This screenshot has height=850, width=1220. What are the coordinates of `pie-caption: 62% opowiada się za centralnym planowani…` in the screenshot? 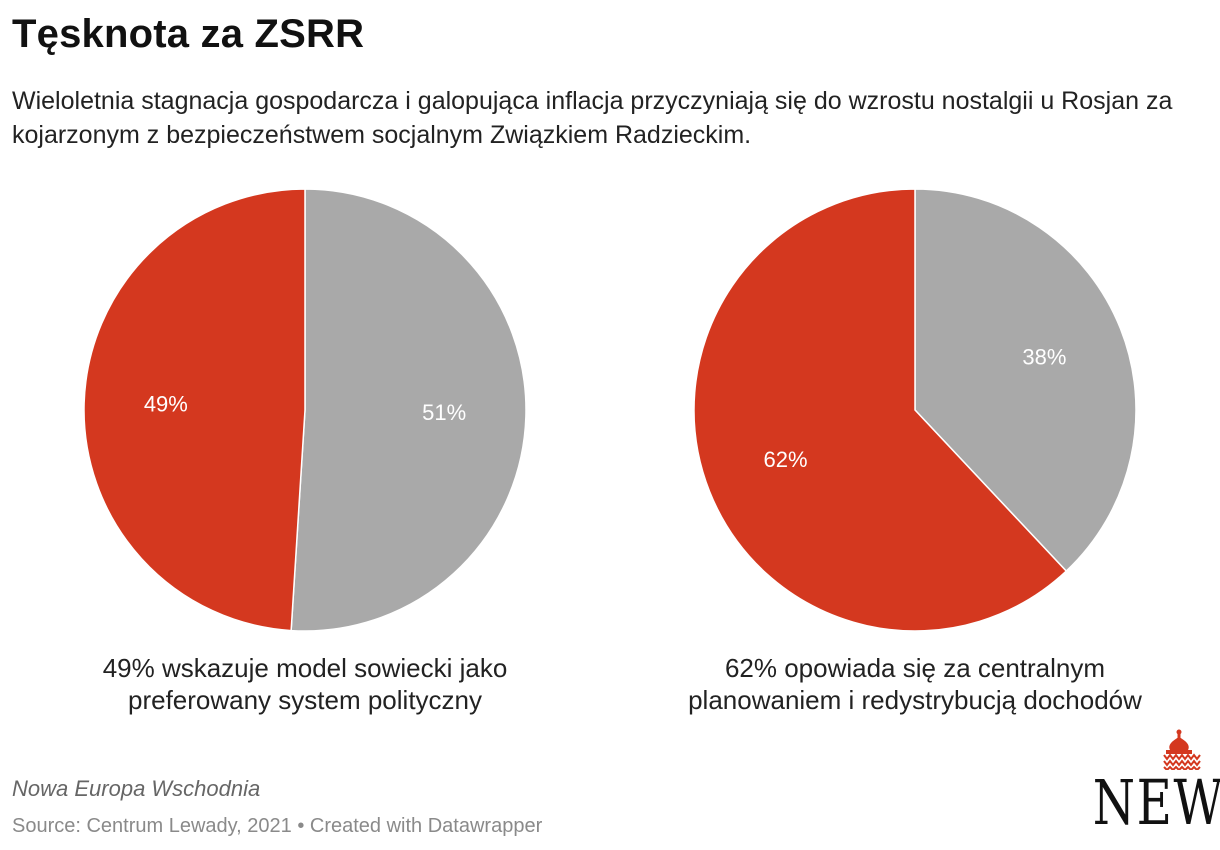 It's located at (915, 684).